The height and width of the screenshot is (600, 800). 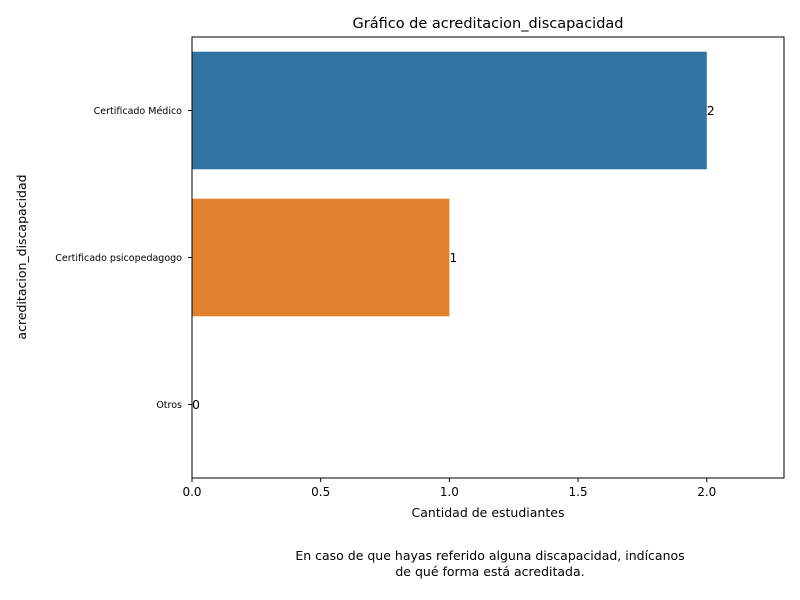 What do you see at coordinates (196, 404) in the screenshot?
I see `data-label-3: 0` at bounding box center [196, 404].